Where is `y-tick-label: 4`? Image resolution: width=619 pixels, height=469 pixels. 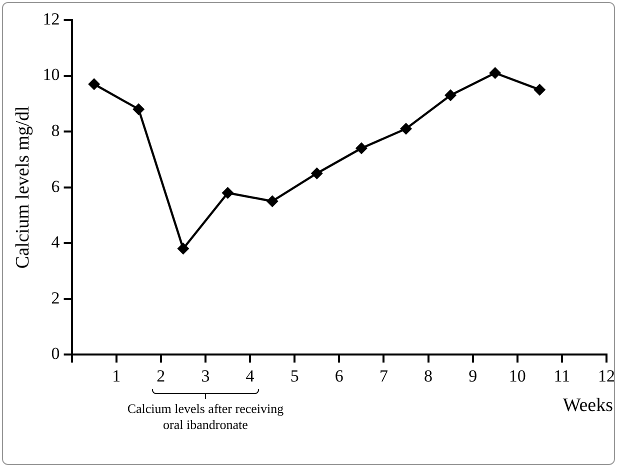
y-tick-label: 4 is located at coordinates (55, 242).